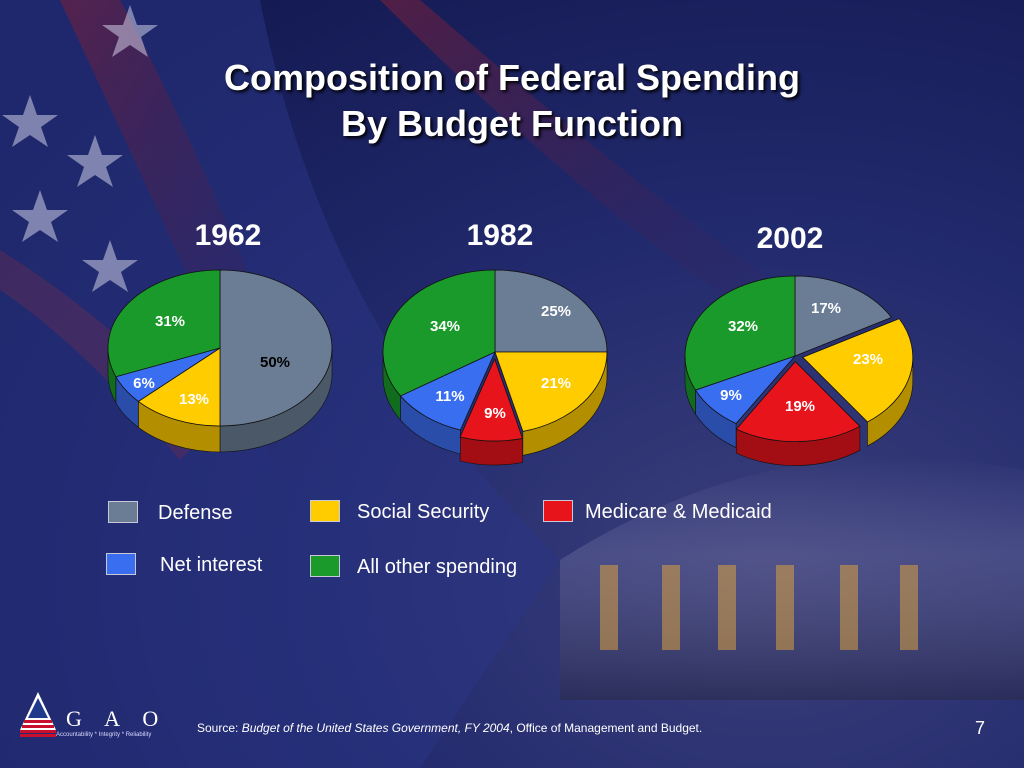 The width and height of the screenshot is (1024, 768). I want to click on page-number: 7, so click(980, 728).